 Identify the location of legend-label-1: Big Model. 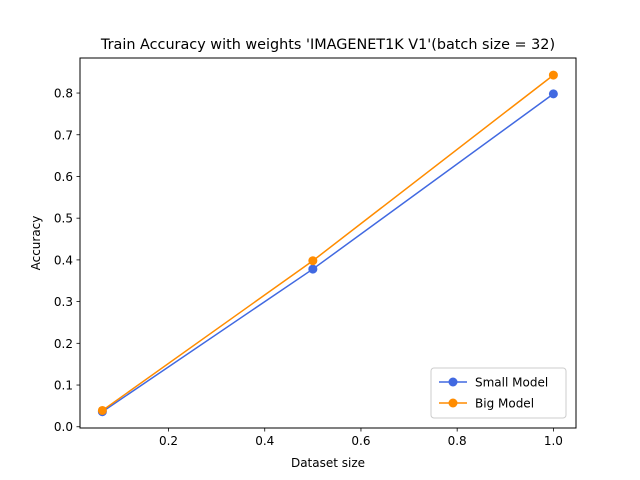
(504, 404).